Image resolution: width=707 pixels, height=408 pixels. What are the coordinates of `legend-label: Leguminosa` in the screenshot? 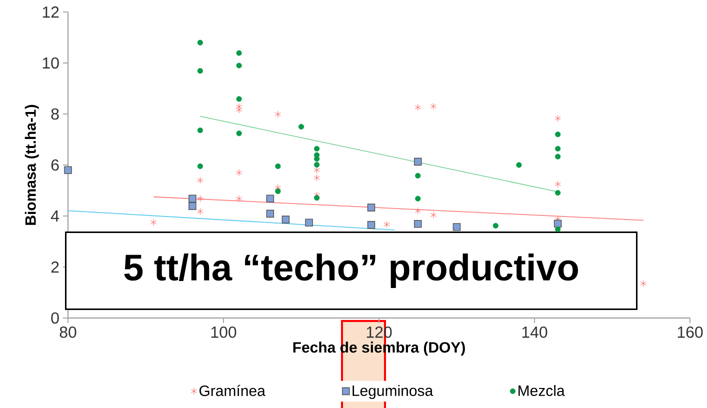 It's located at (393, 391).